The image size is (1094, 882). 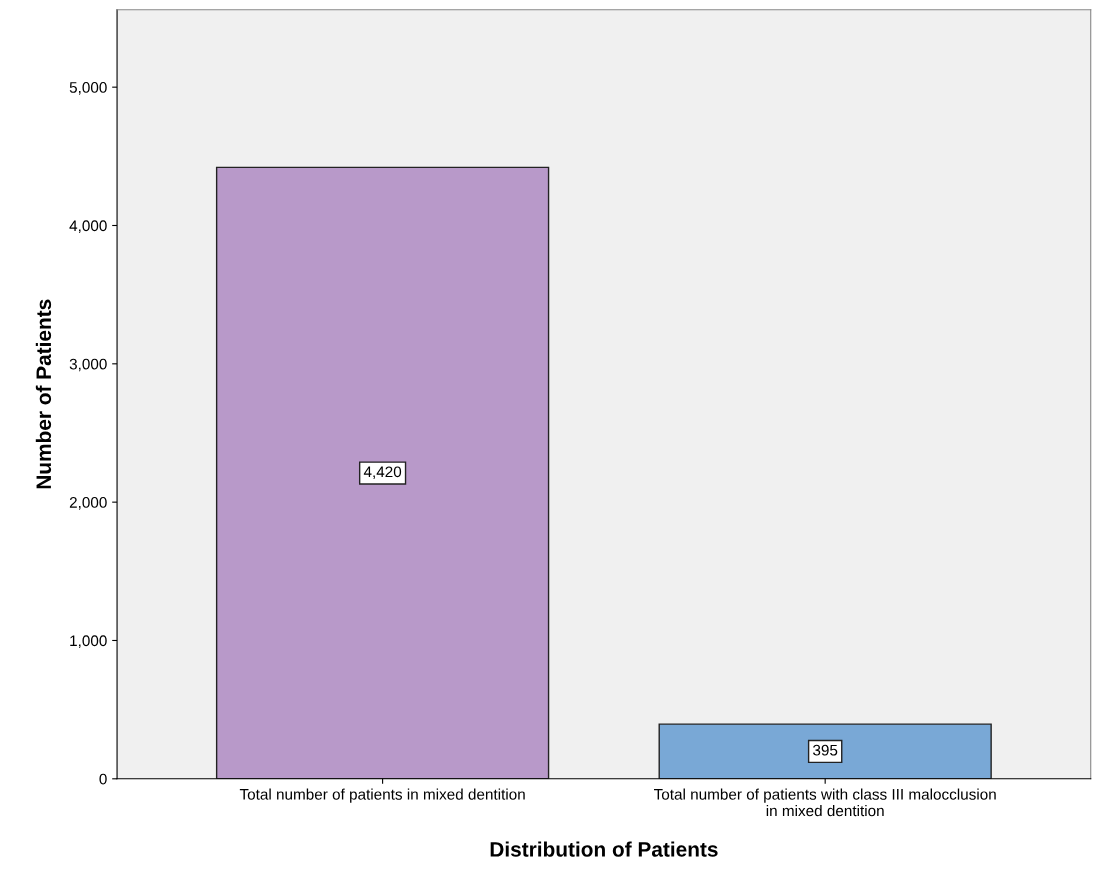 I want to click on y-tick-label: 0, so click(x=103, y=779).